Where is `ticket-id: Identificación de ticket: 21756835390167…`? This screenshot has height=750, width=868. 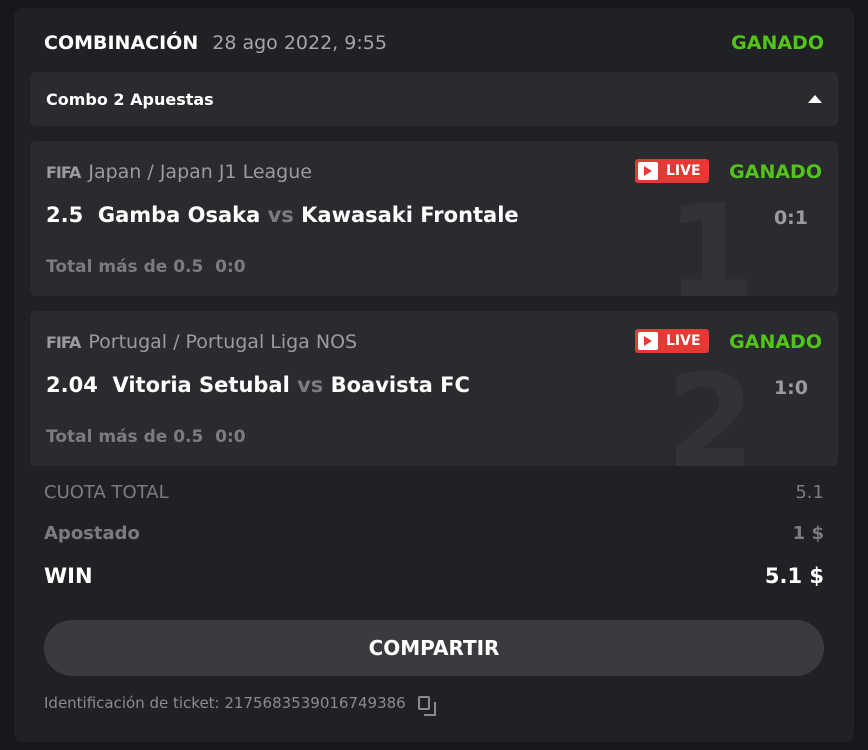
ticket-id: Identificación de ticket: 21756835390167… is located at coordinates (240, 705).